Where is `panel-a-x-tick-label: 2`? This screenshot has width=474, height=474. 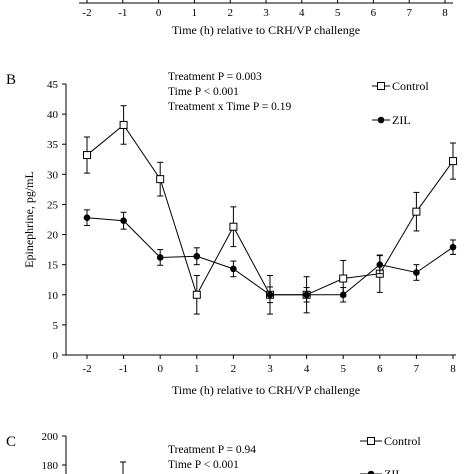 panel-a-x-tick-label: 2 is located at coordinates (230, 13).